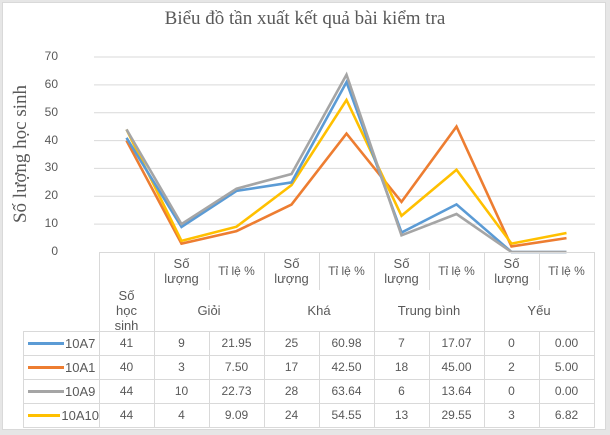 Image resolution: width=610 pixels, height=435 pixels. I want to click on table-cell: 7, so click(401, 342).